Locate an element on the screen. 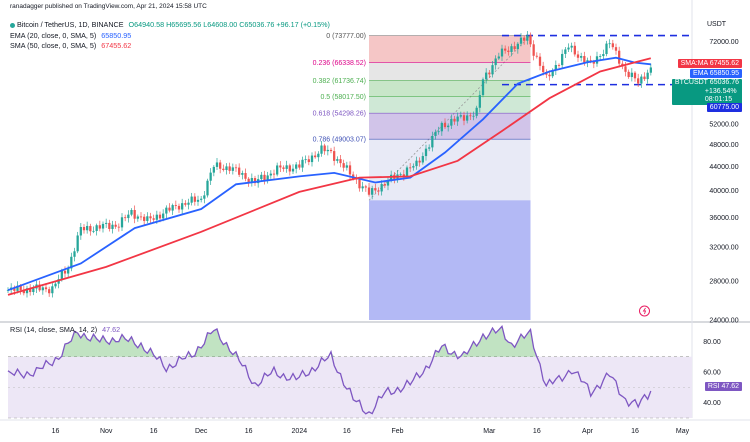 The image size is (750, 442). fib-level-label: 0.236 (66338.52) is located at coordinates (339, 63).